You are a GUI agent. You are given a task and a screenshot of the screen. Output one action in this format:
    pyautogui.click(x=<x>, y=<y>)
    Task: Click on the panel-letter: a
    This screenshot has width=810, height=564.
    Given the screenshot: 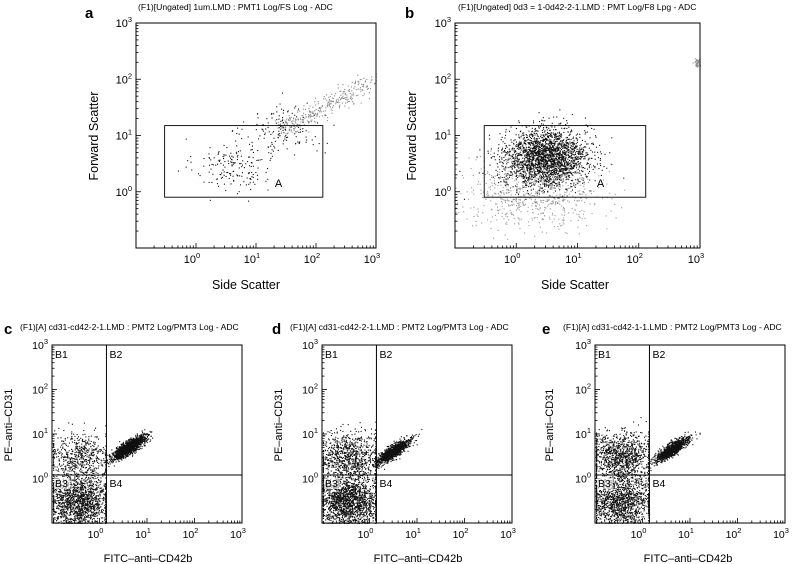 What is the action you would take?
    pyautogui.click(x=89, y=13)
    